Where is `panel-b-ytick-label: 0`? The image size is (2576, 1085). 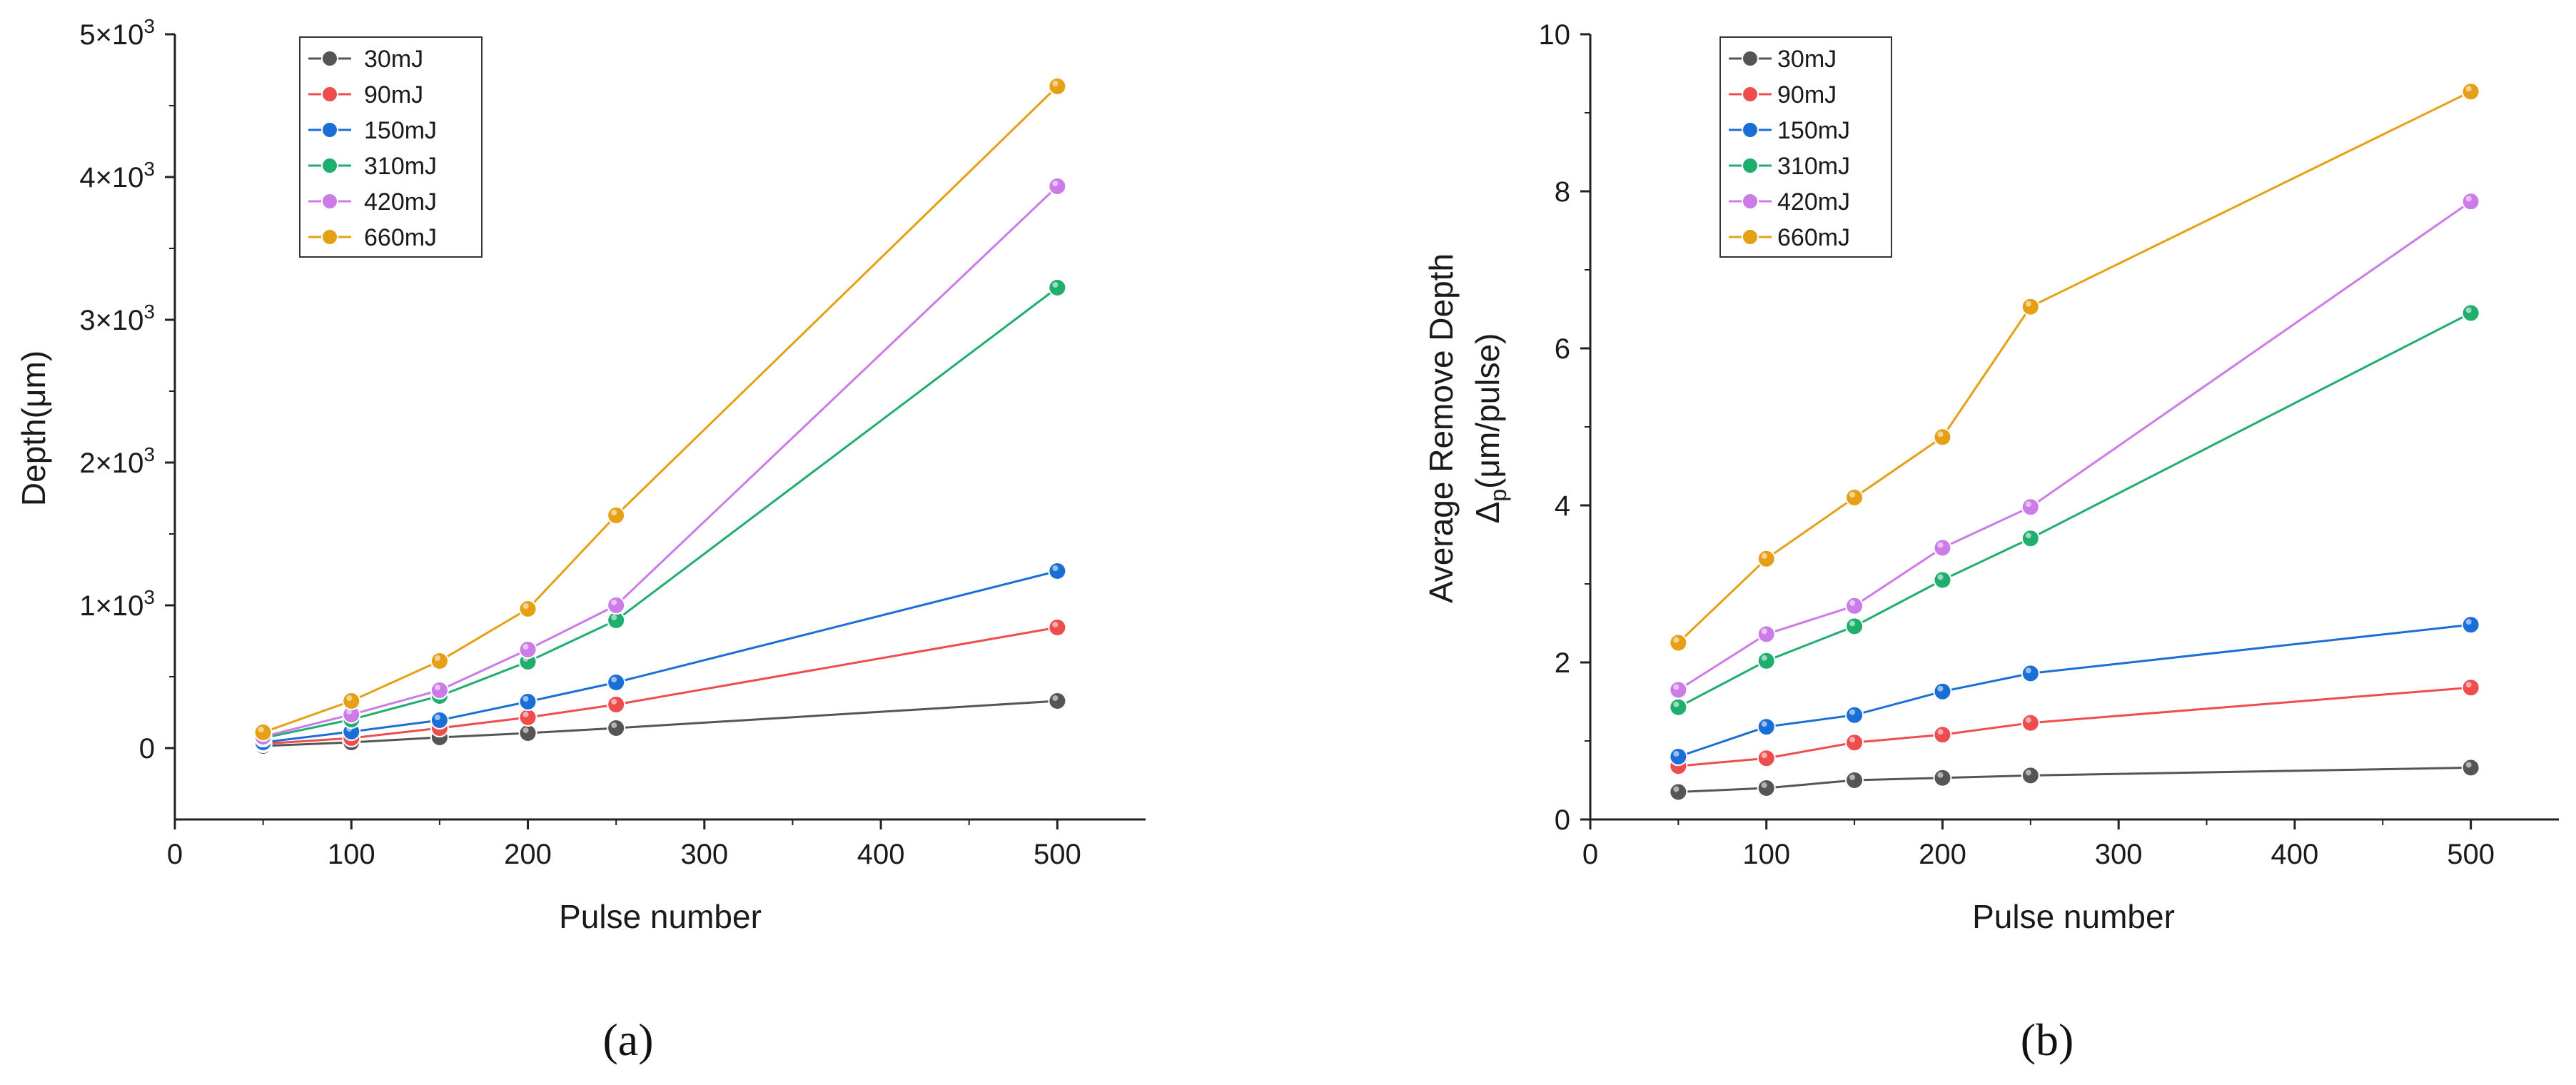
panel-b-ytick-label: 0 is located at coordinates (1562, 820).